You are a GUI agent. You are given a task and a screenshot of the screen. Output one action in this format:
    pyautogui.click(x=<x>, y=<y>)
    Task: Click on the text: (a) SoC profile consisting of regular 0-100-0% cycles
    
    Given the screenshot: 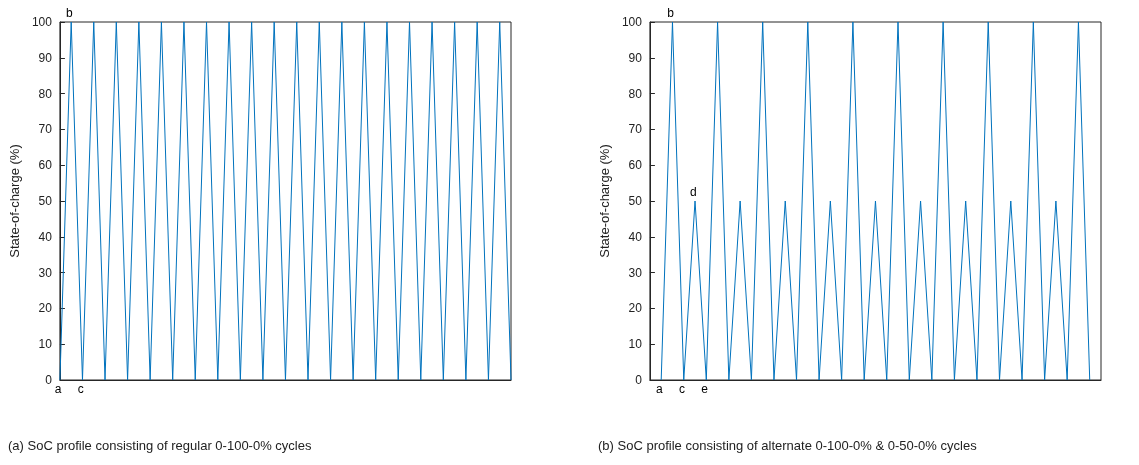 What is the action you would take?
    pyautogui.click(x=160, y=445)
    